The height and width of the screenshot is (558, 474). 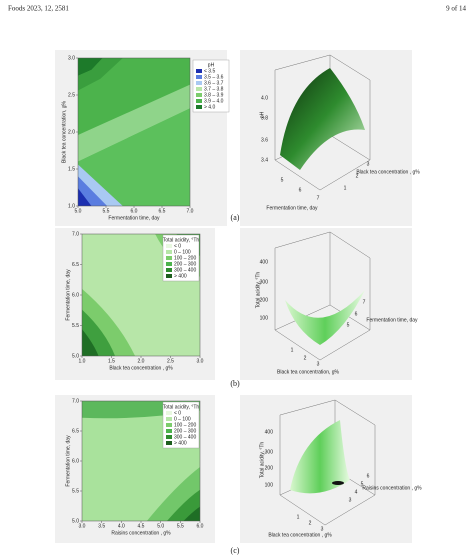 What do you see at coordinates (235, 217) in the screenshot?
I see `figure-caption: (a)` at bounding box center [235, 217].